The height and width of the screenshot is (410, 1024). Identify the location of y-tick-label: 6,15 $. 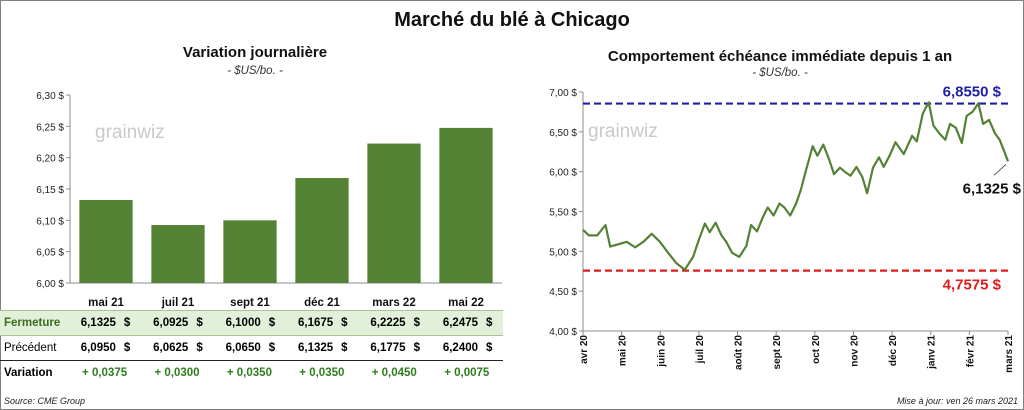
(50, 190).